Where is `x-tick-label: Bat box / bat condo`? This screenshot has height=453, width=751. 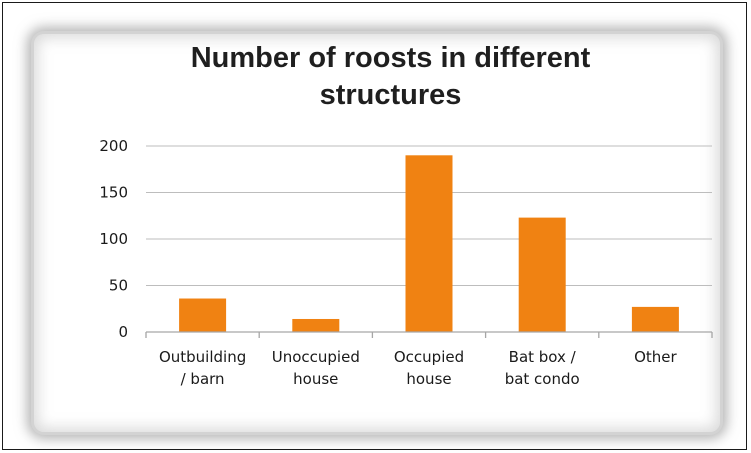 x-tick-label: Bat box / bat condo is located at coordinates (542, 368).